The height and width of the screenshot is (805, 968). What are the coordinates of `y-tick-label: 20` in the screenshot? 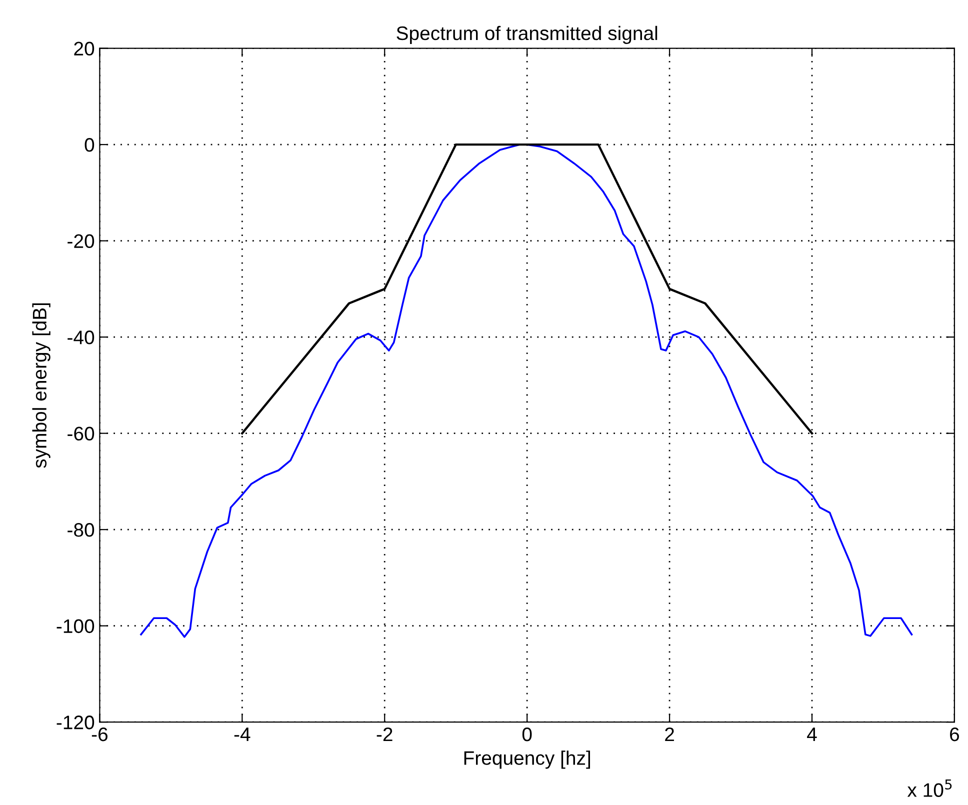 It's located at (84, 49).